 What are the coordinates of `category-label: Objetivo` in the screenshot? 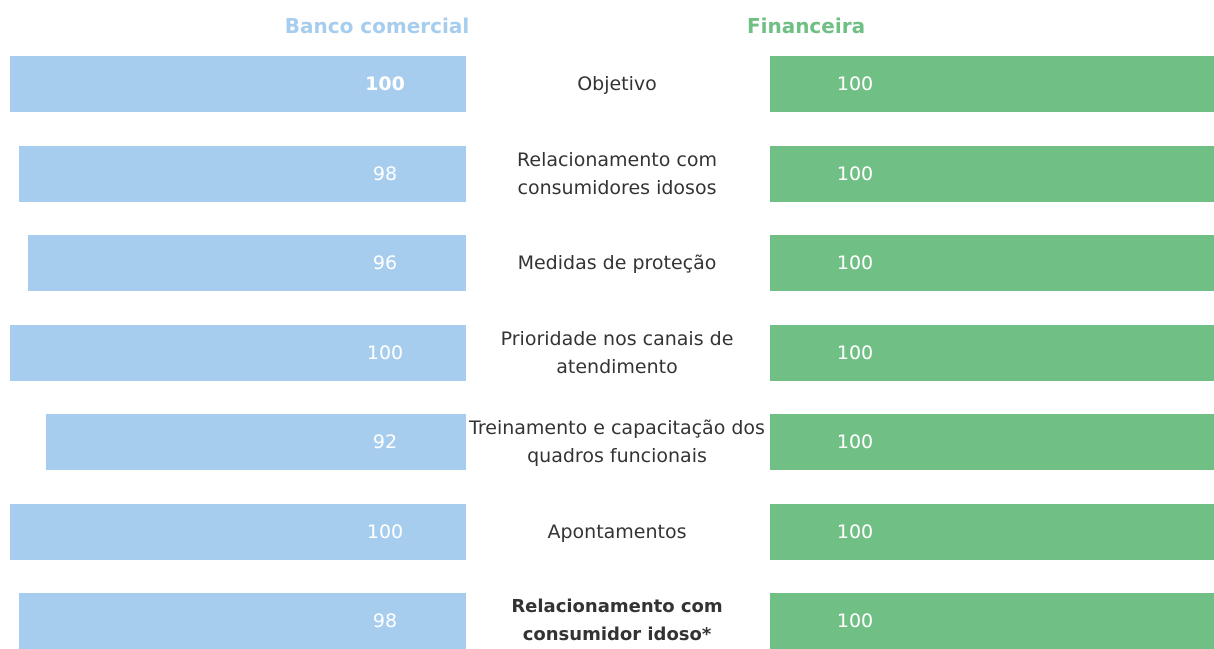 It's located at (617, 84).